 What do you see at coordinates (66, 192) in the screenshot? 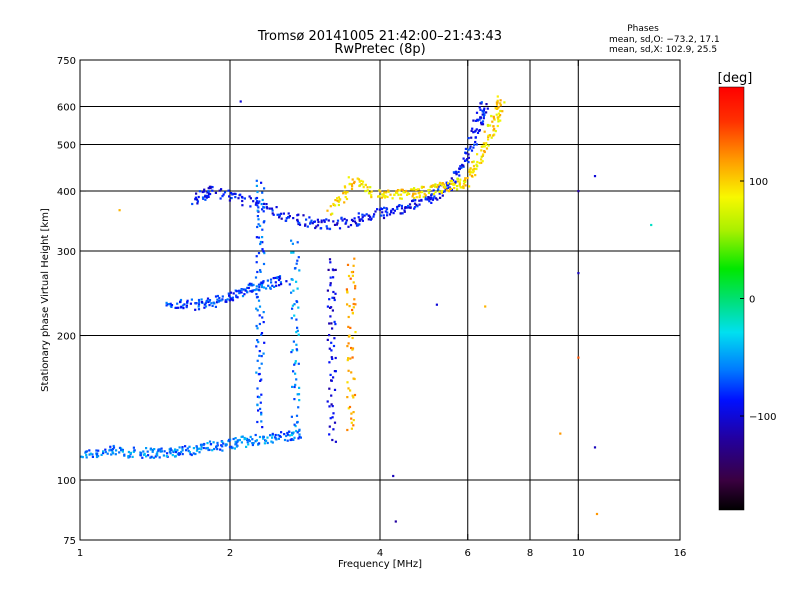
I see `y-tick-label: 400` at bounding box center [66, 192].